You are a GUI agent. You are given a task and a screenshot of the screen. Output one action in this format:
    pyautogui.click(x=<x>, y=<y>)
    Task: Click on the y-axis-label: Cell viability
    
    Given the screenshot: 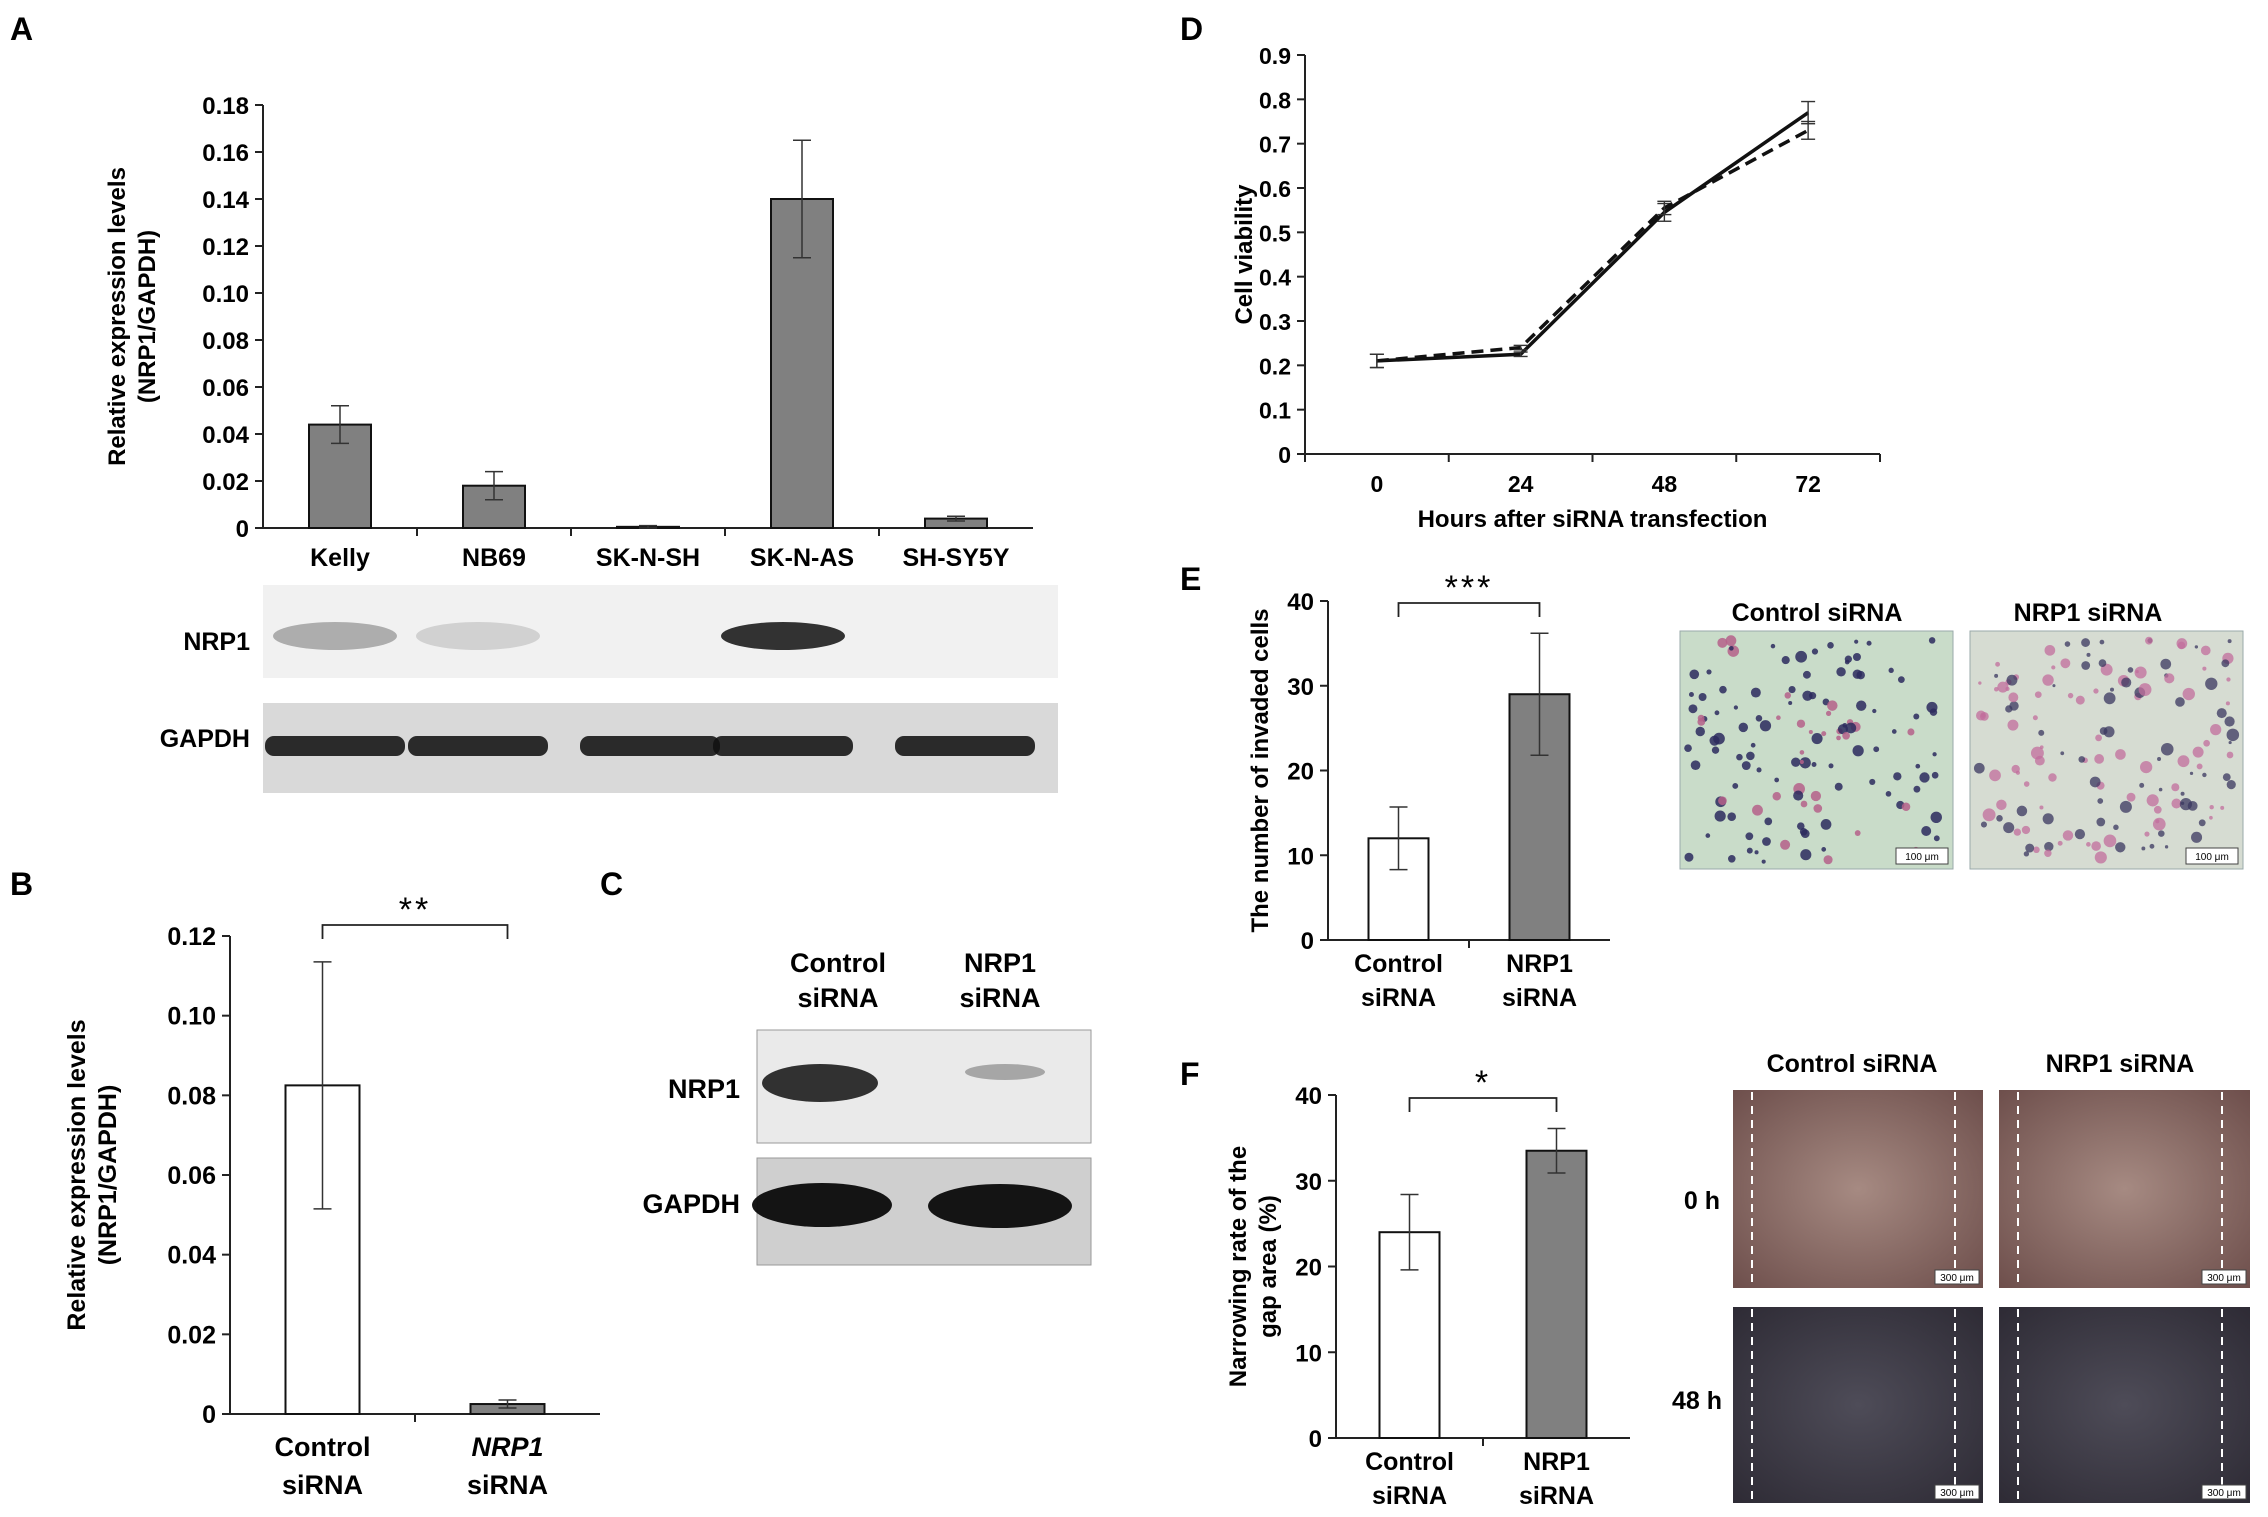 What is the action you would take?
    pyautogui.click(x=1244, y=254)
    